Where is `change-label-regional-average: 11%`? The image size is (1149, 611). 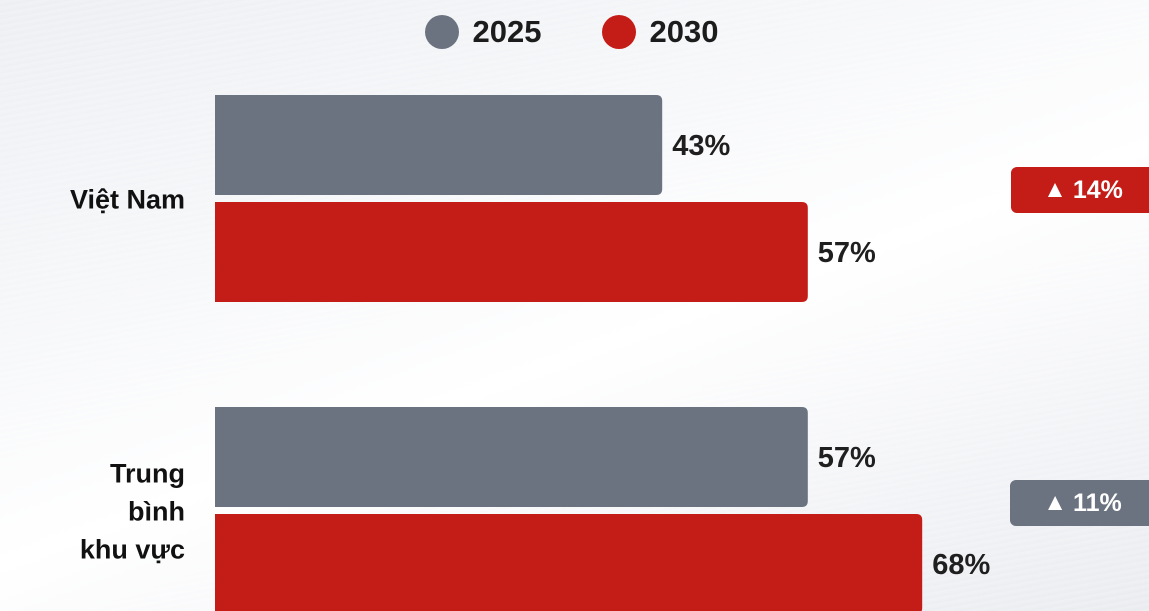 change-label-regional-average: 11% is located at coordinates (1097, 502).